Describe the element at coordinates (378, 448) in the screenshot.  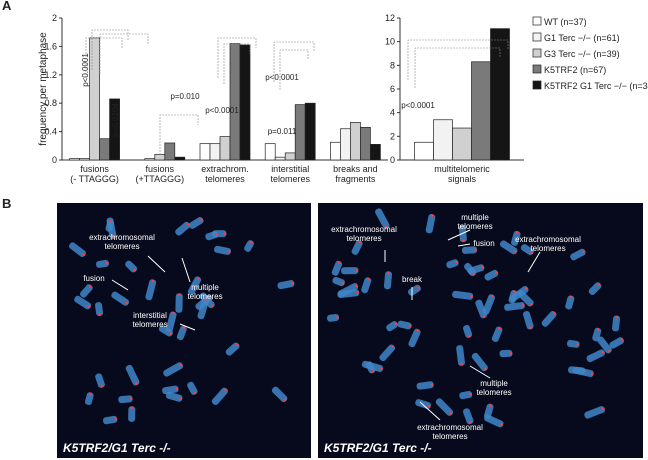
I see `micrograph-caption: K5TRF2/G1 Terc -/-` at that location.